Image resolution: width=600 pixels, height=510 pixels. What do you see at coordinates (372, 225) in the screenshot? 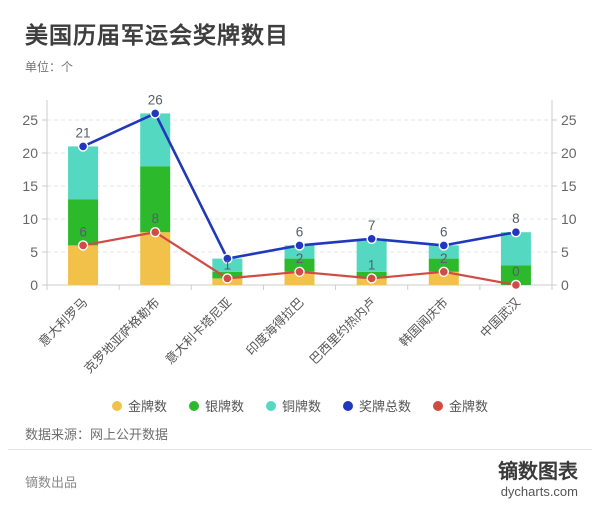
I see `data-label: 7` at bounding box center [372, 225].